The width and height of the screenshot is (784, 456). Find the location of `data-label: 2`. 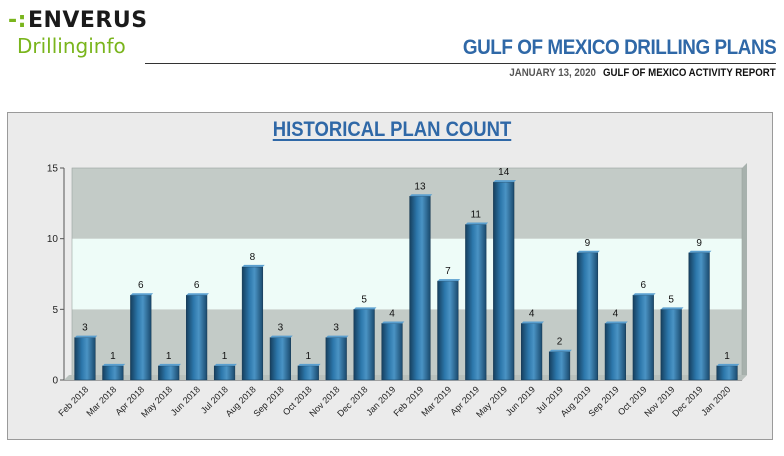

data-label: 2 is located at coordinates (560, 342).